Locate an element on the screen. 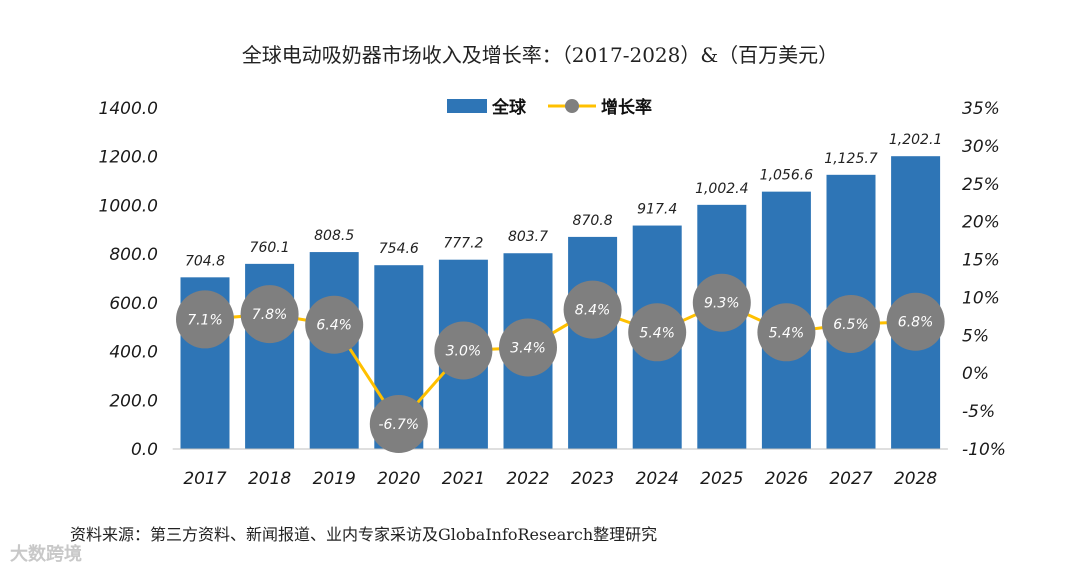 This screenshot has height=575, width=1080. y-left-tick-label: 1000.0 is located at coordinates (128, 206).